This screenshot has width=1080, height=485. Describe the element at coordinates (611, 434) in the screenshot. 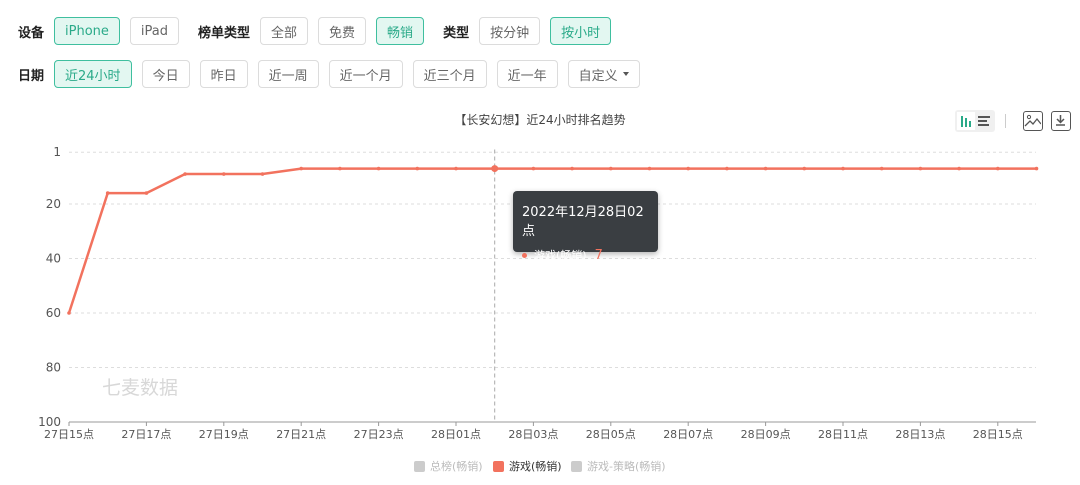

I see `x-tick-label: 28日05点` at that location.